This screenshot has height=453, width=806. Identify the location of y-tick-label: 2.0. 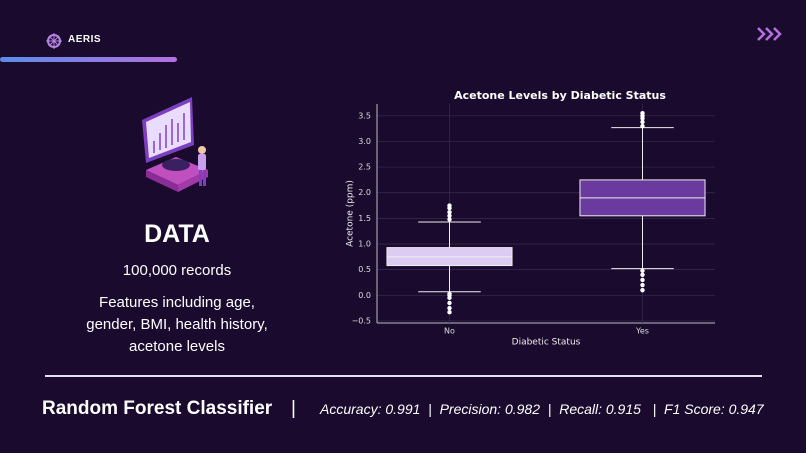
(364, 192).